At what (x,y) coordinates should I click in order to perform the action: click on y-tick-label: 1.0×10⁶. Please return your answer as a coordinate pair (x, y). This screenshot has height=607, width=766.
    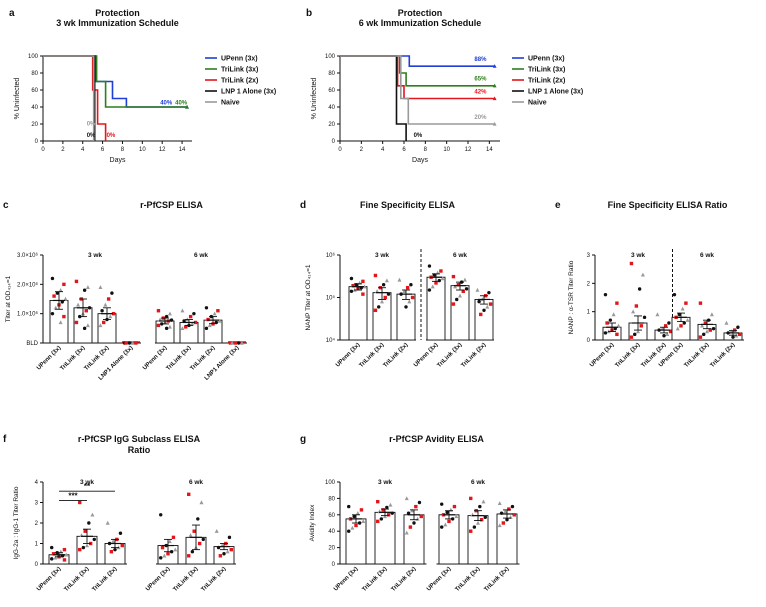
    Looking at the image, I should click on (28, 314).